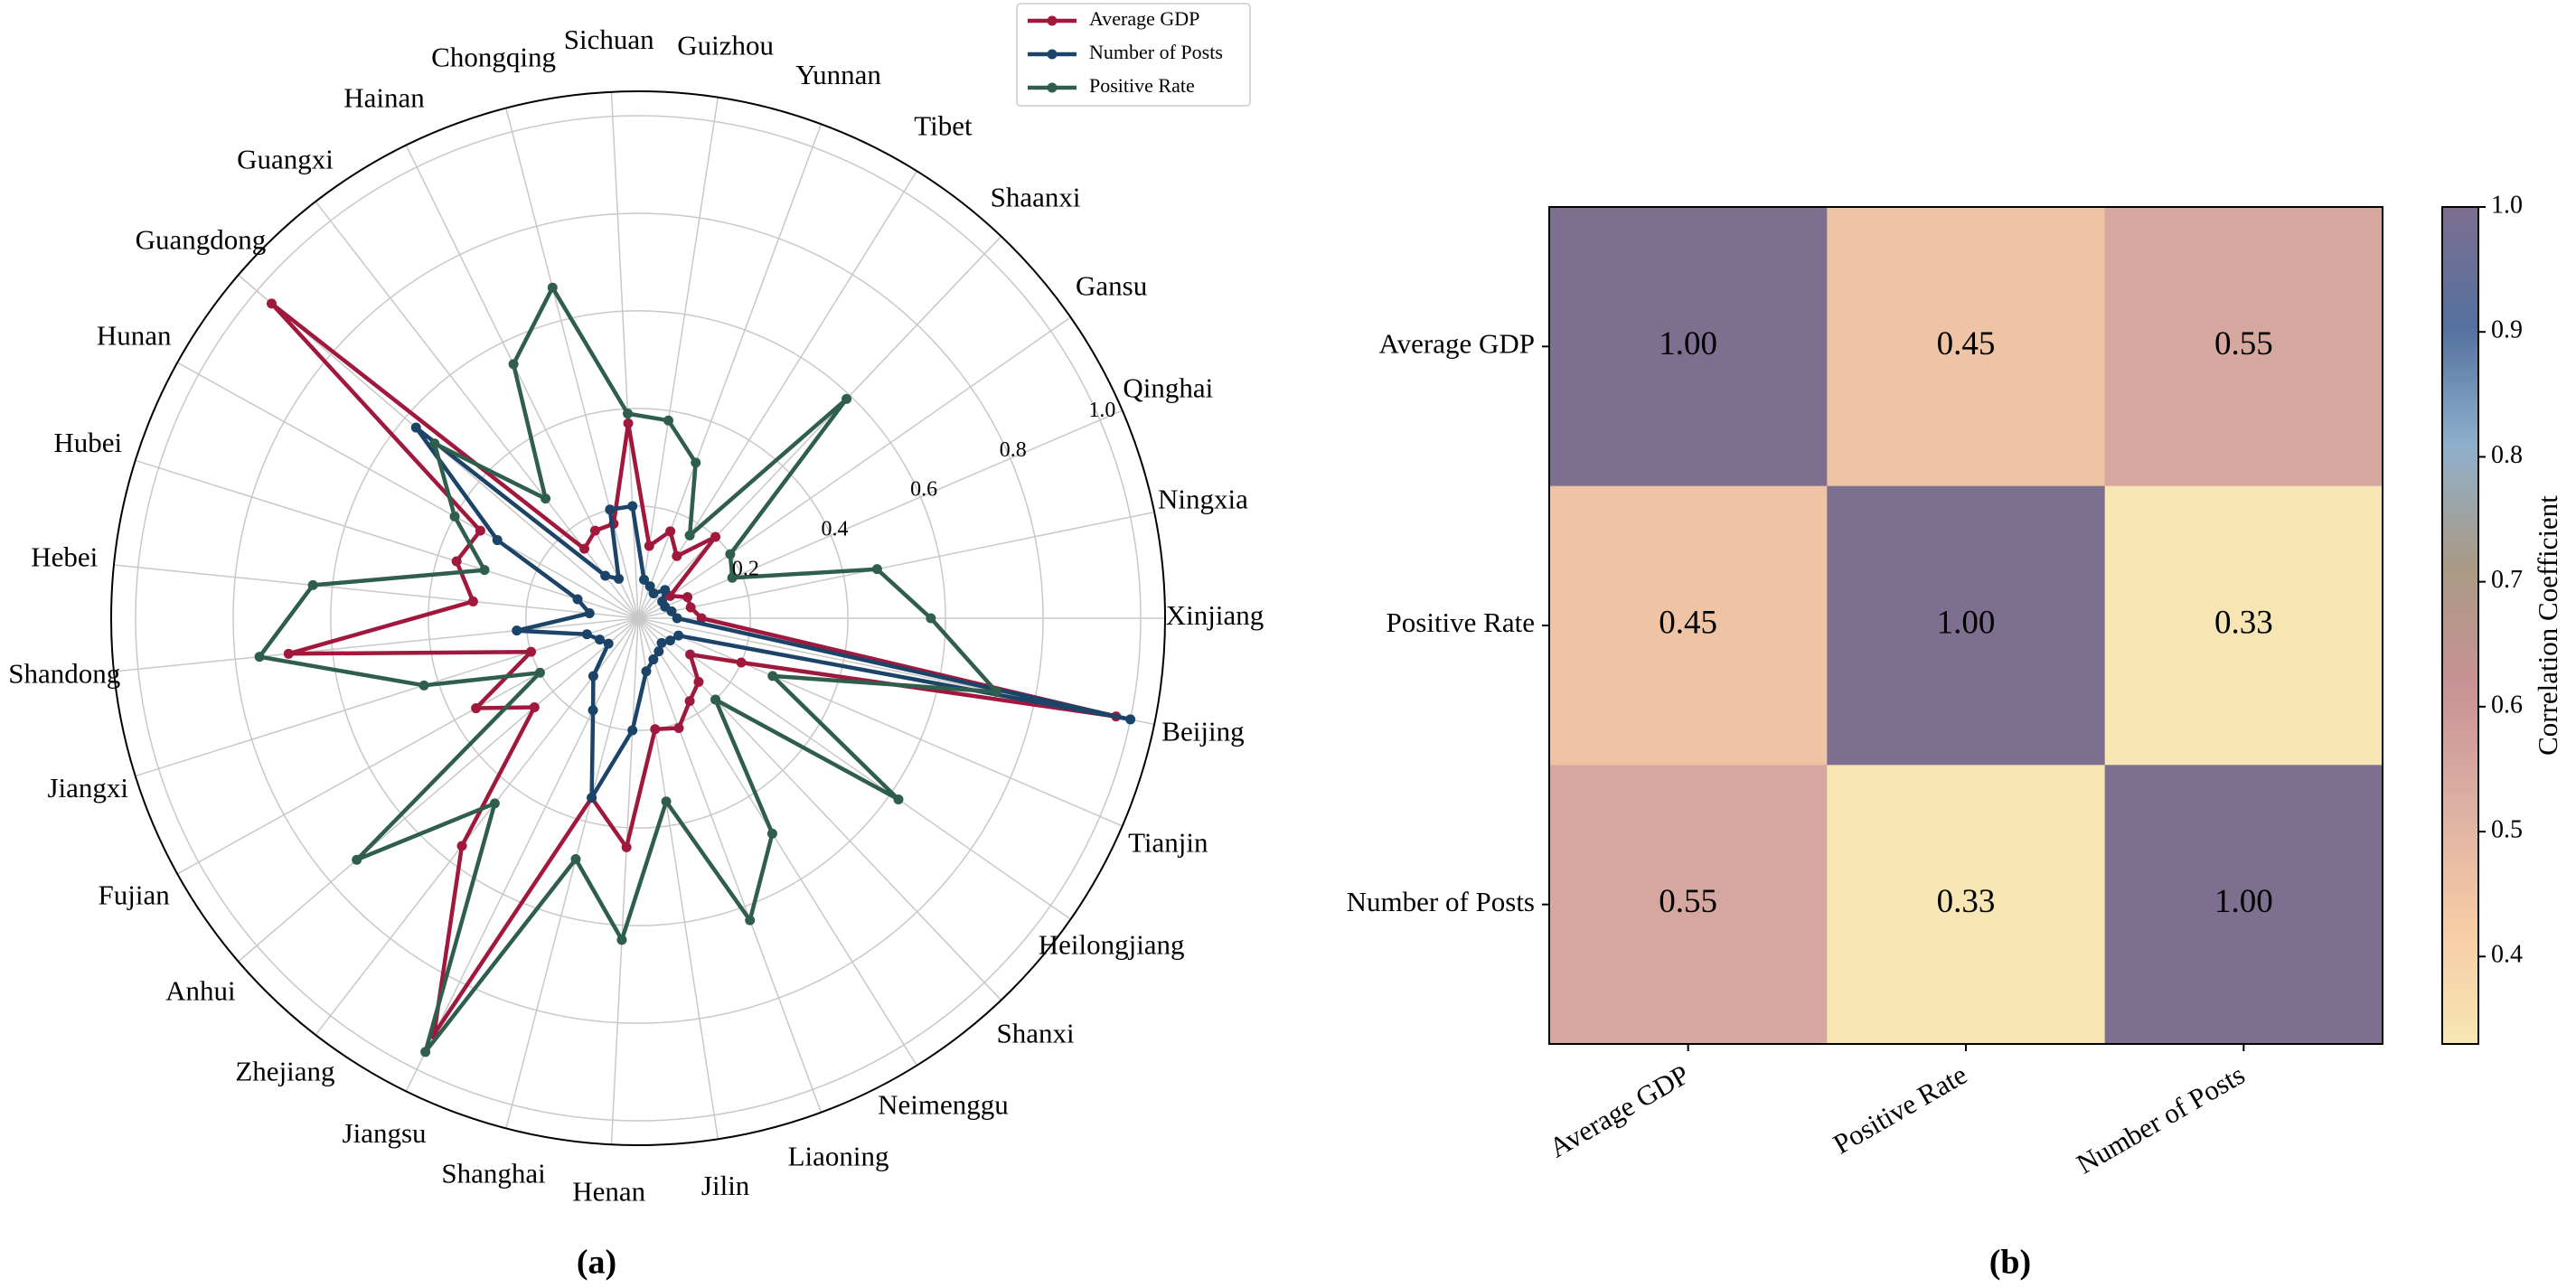 The height and width of the screenshot is (1288, 2576). What do you see at coordinates (135, 895) in the screenshot?
I see `category-label: Fujian` at bounding box center [135, 895].